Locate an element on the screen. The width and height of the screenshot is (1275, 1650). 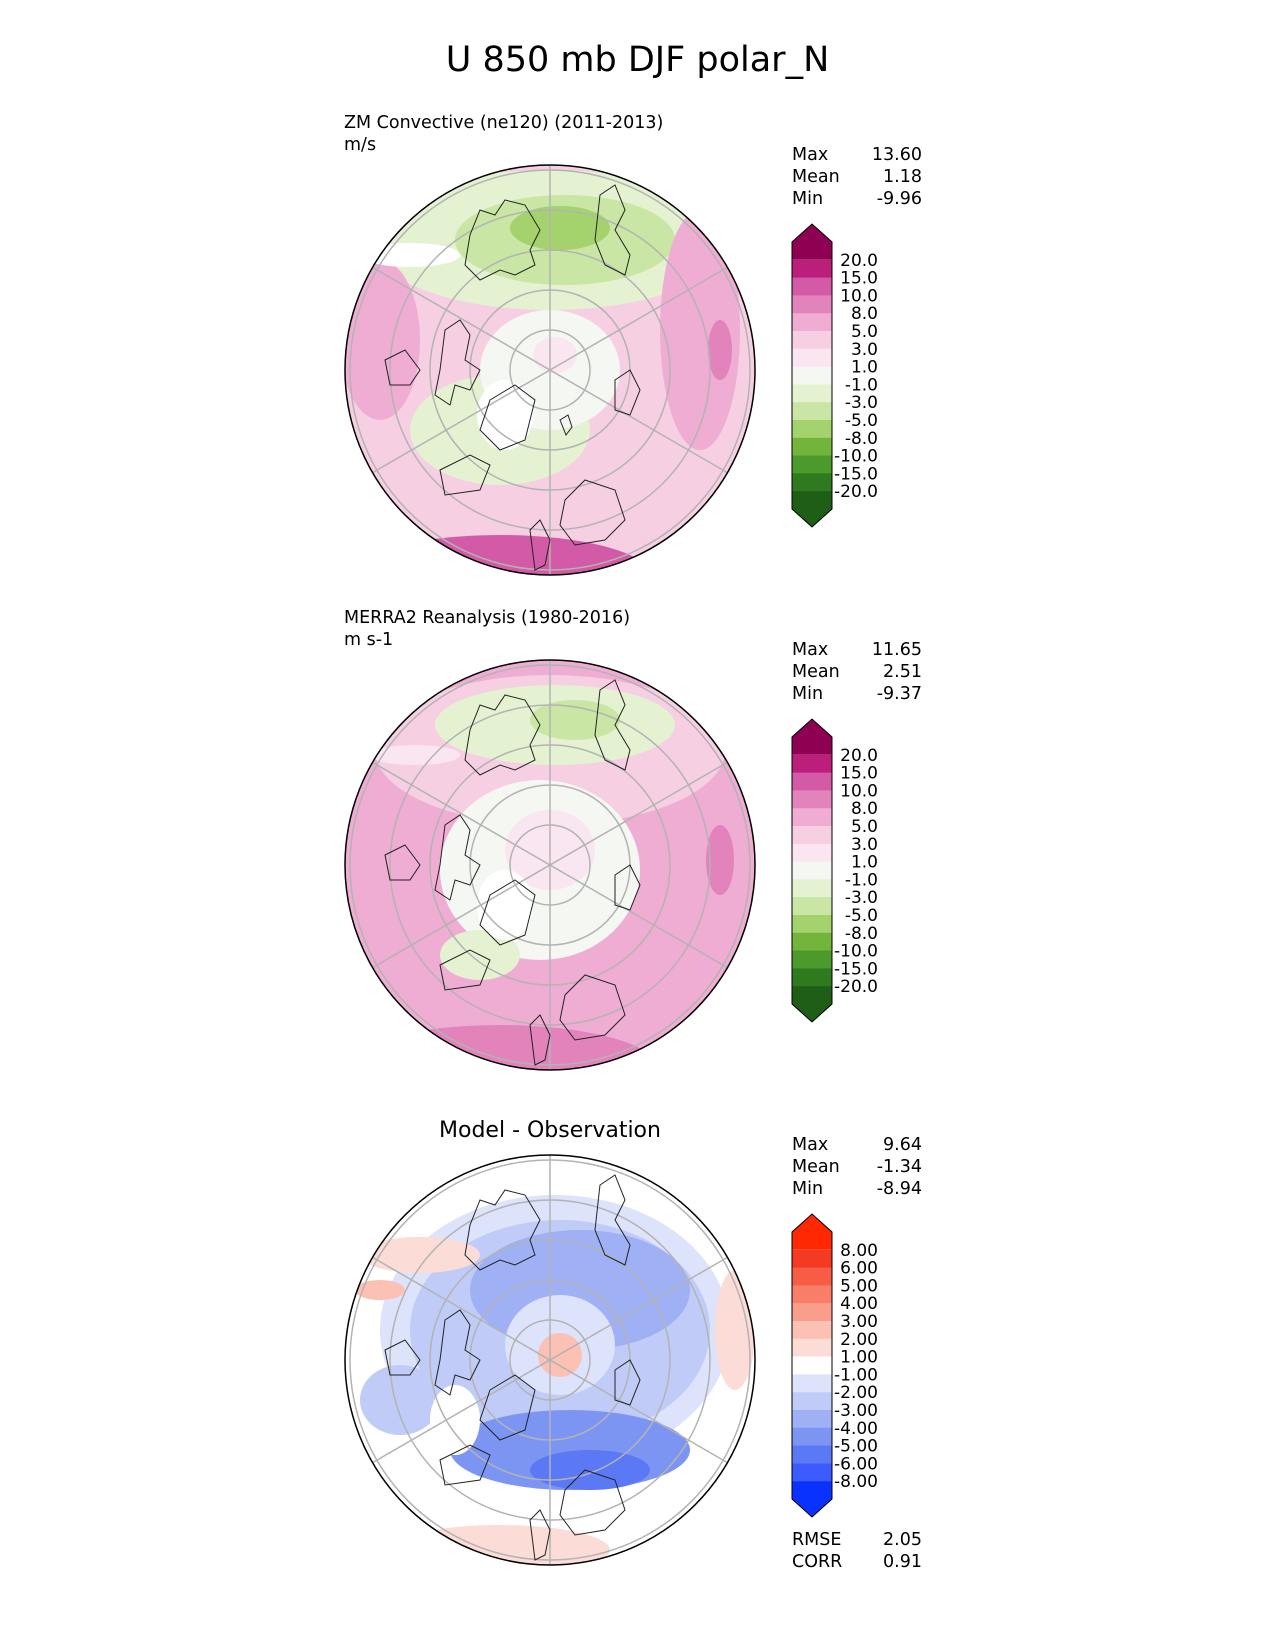
metrics-box: RMSE 2.05 CORR 0.91 is located at coordinates (857, 1551).